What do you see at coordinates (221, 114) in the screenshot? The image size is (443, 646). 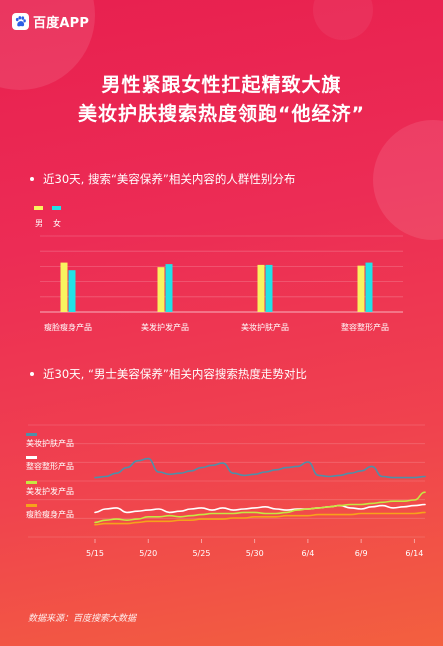 I see `page-title-line2: 美妆护肤搜索热度领跑“他经济”` at bounding box center [221, 114].